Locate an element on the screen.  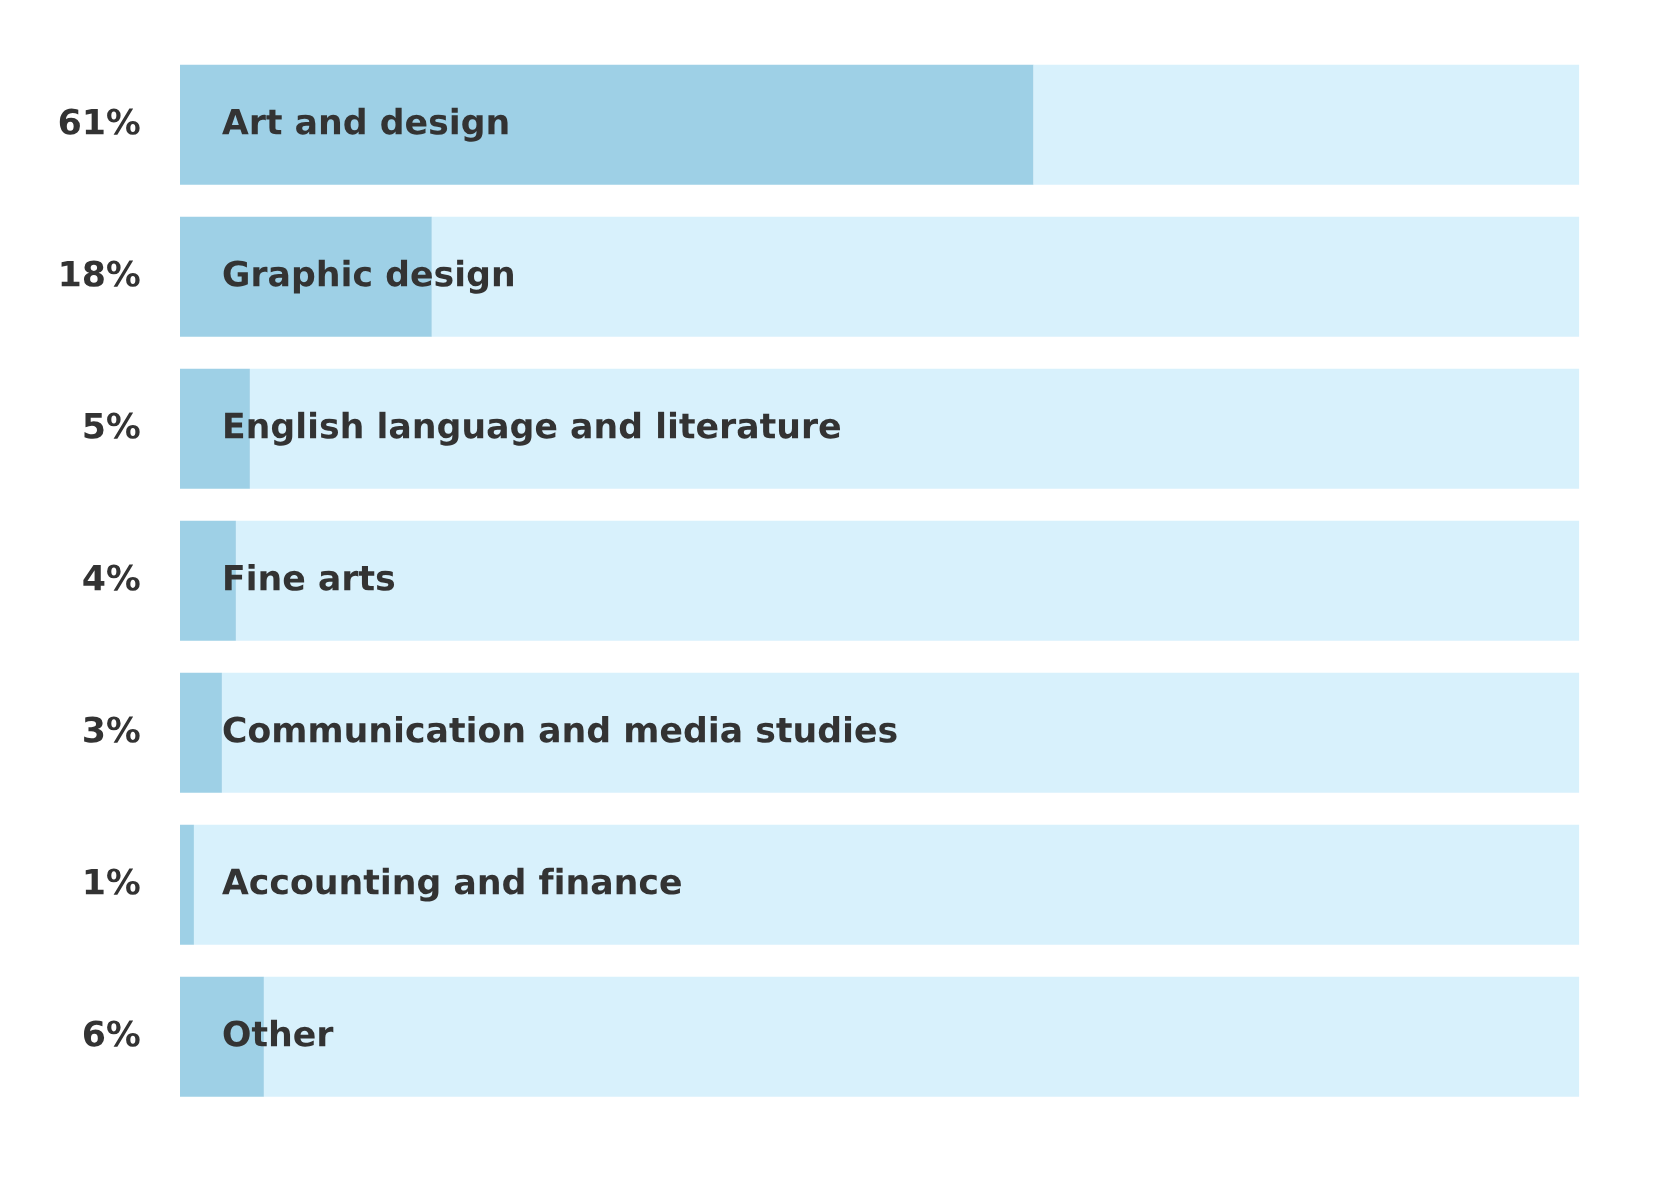
data-label: 3% is located at coordinates (112, 729).